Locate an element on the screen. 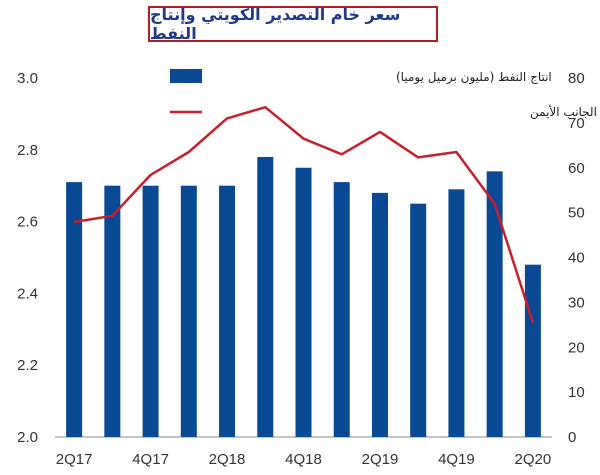 This screenshot has height=475, width=600. right-axis-tick: 50 is located at coordinates (576, 213).